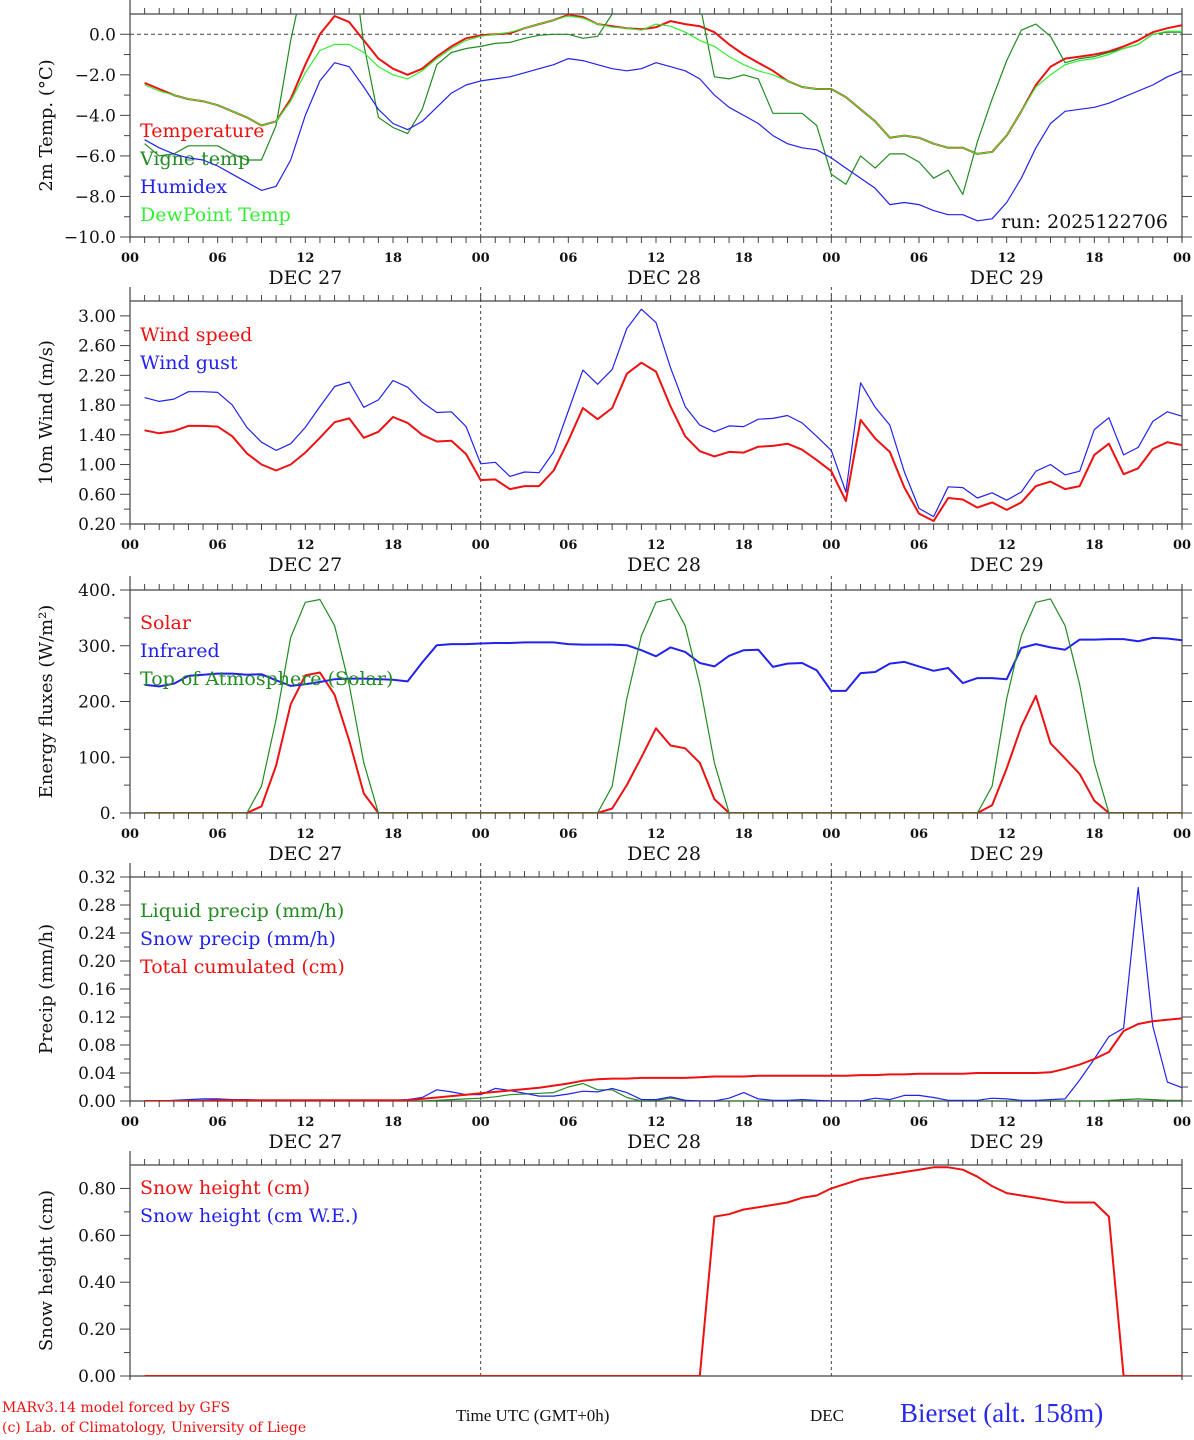 Image resolution: width=1194 pixels, height=1440 pixels. I want to click on wind-ytick-label: 1.00, so click(97, 466).